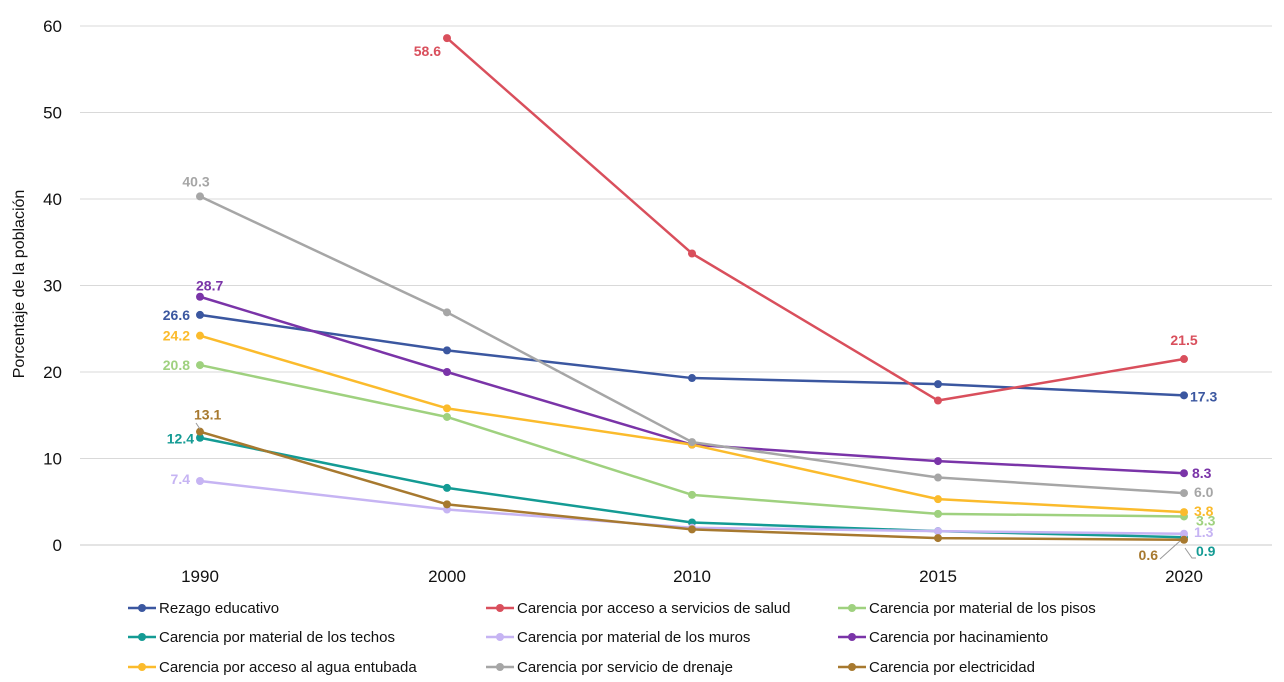 This screenshot has height=682, width=1284. Describe the element at coordinates (1202, 473) in the screenshot. I see `data-label: 8.3` at that location.